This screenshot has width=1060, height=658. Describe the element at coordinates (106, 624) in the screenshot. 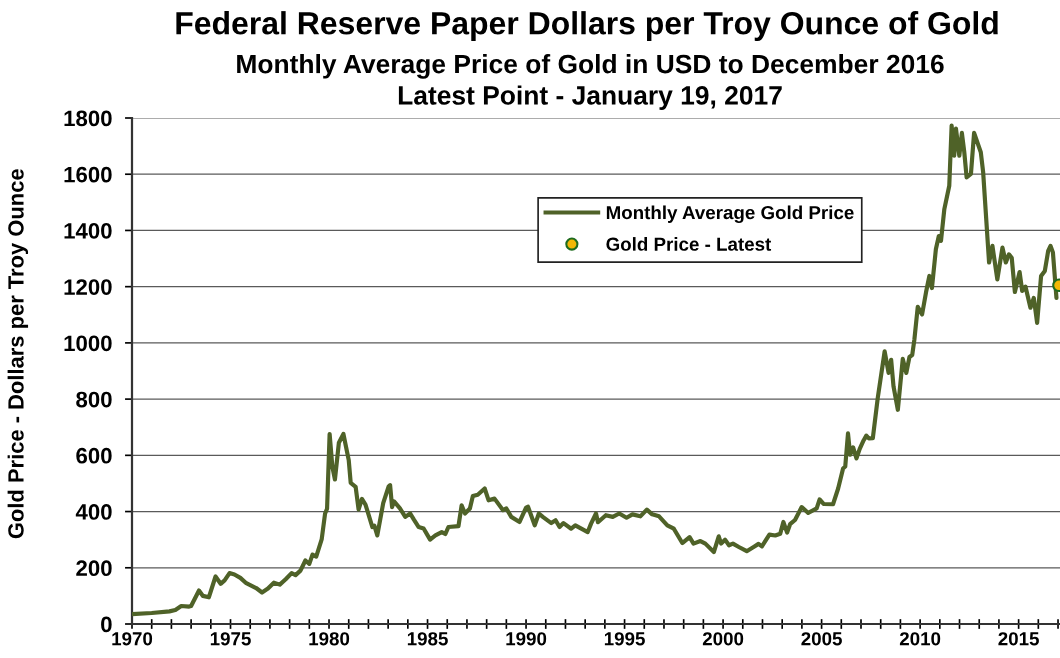

I see `y-tick-label: 0` at that location.